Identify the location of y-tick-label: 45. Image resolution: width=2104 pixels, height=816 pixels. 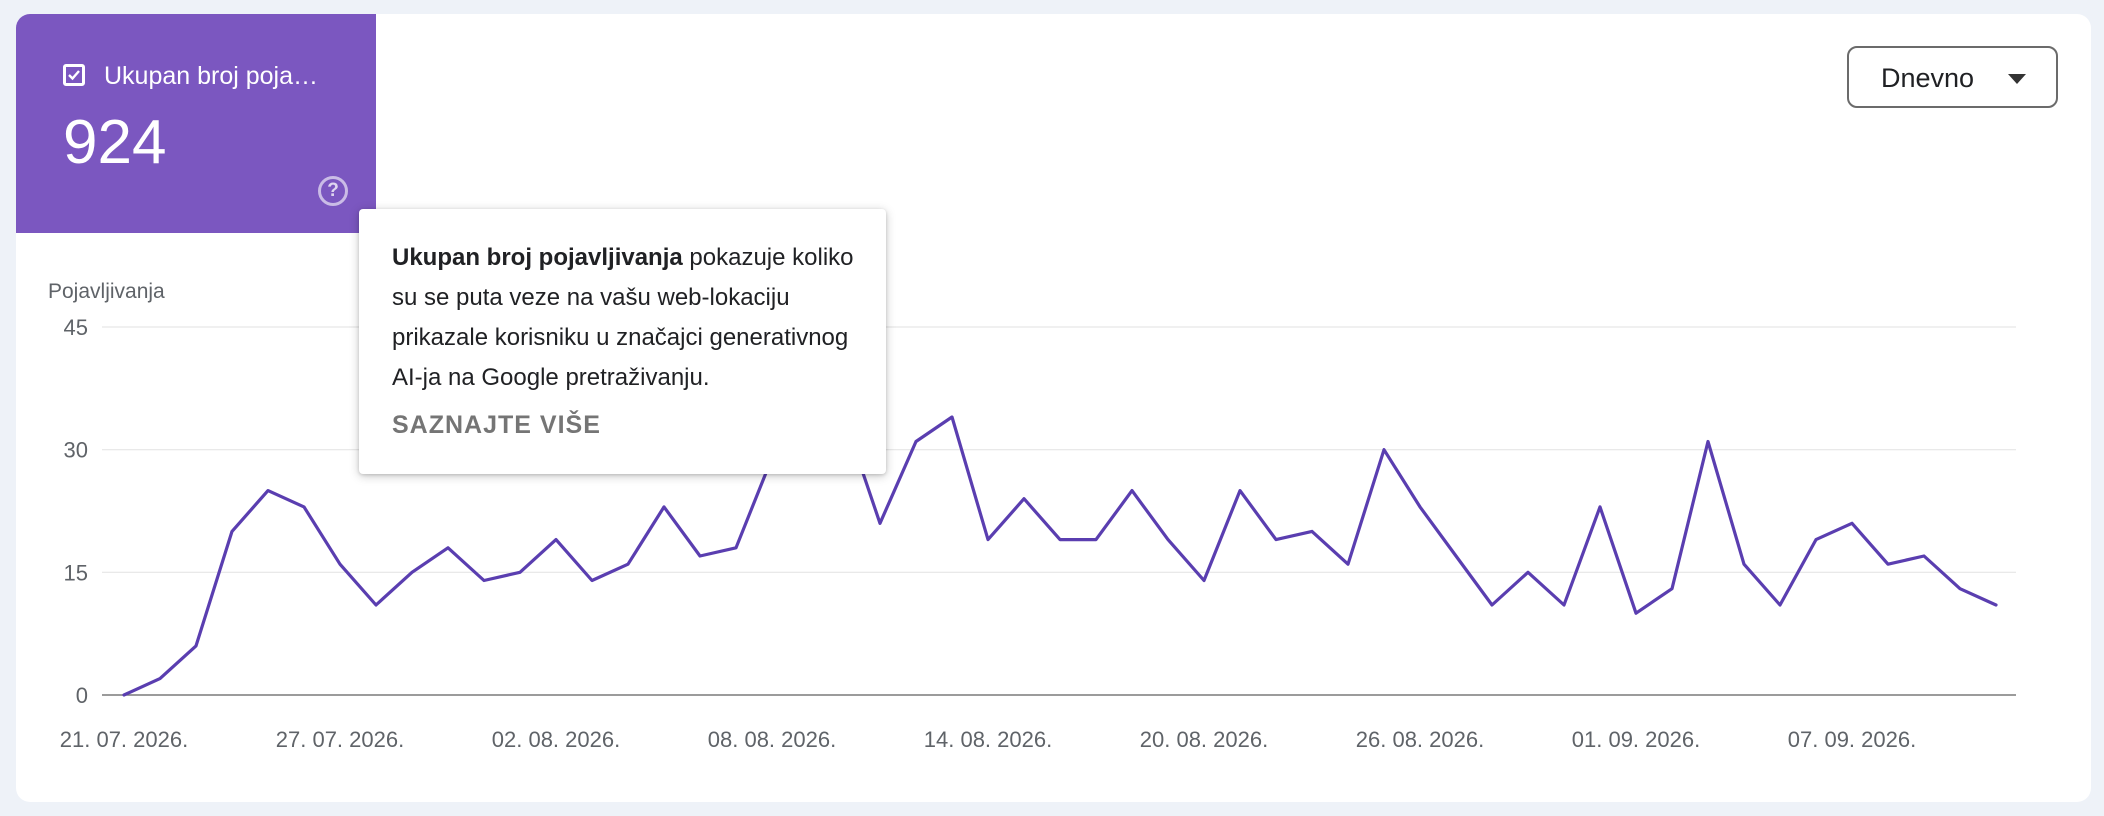
(76, 327).